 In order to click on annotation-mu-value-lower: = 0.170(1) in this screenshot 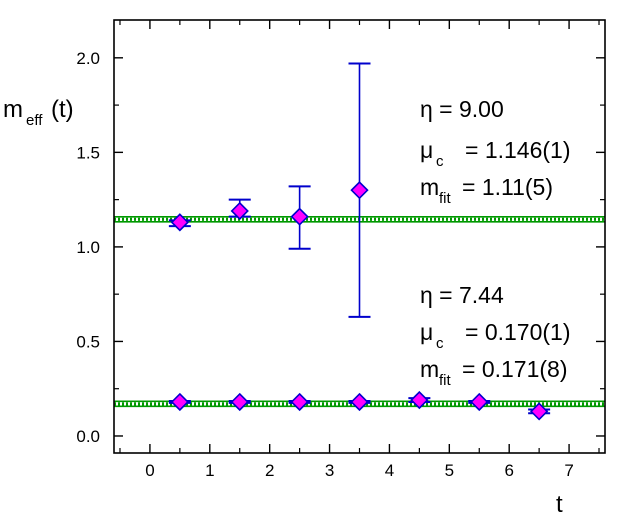, I will do `click(518, 332)`.